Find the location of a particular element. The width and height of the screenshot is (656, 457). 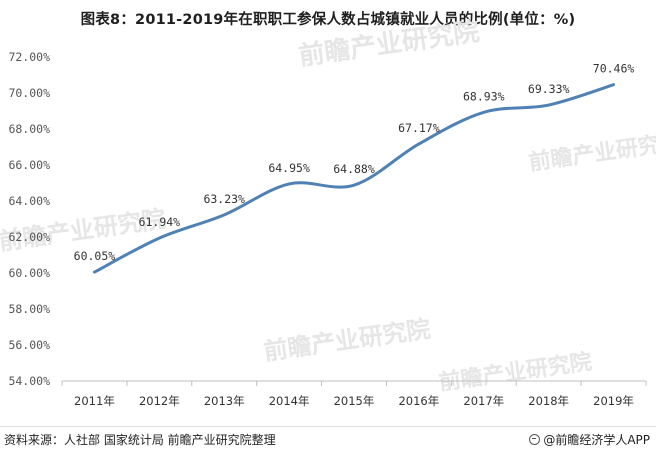

data-label: 67.17% is located at coordinates (419, 128).